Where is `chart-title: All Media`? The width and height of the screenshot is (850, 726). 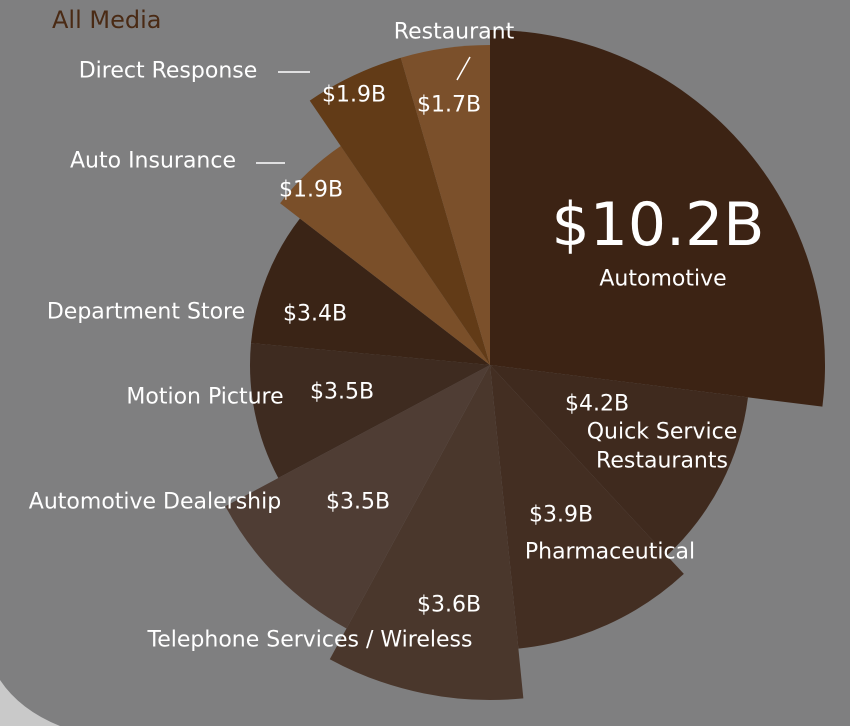 chart-title: All Media is located at coordinates (107, 20).